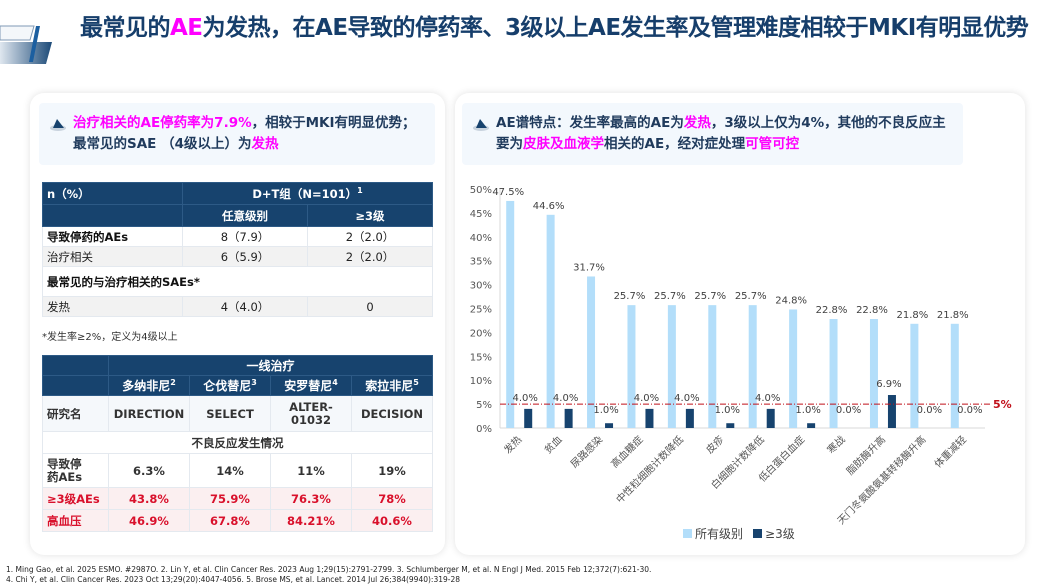 This screenshot has width=1050, height=587. What do you see at coordinates (949, 451) in the screenshot?
I see `x-tick-label: 体重减轻` at bounding box center [949, 451].